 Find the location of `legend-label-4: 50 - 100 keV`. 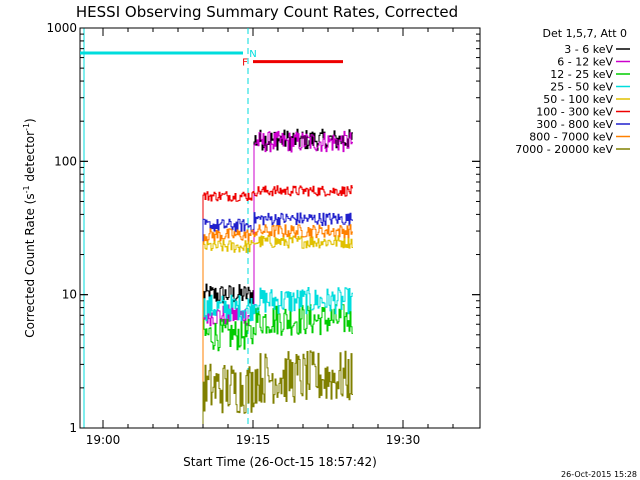

legend-label-4: 50 - 100 keV is located at coordinates (578, 99).